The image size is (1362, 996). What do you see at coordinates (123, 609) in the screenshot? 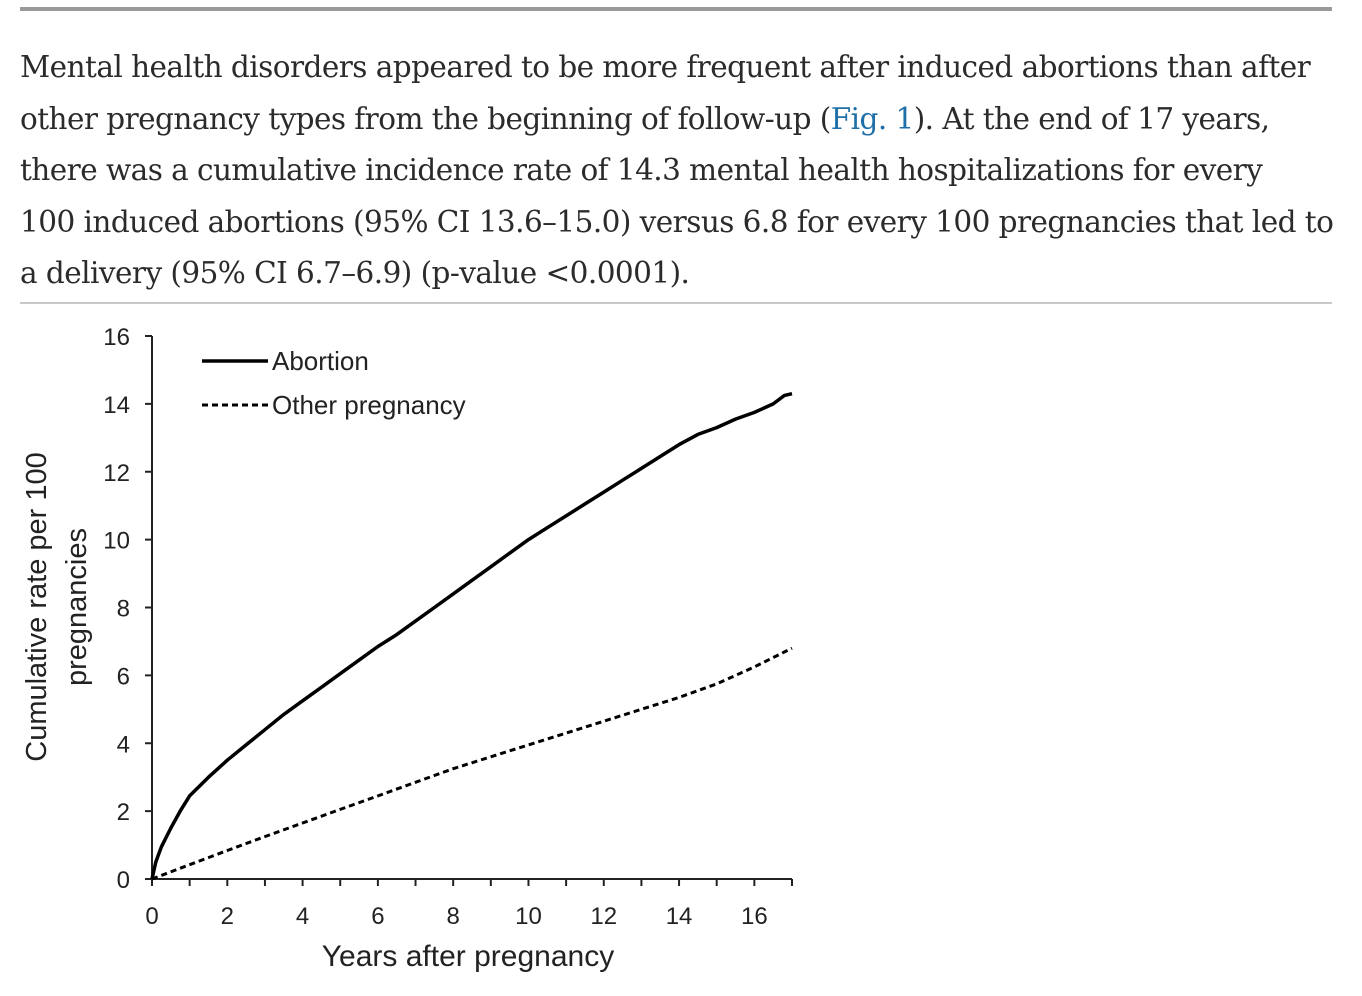
I see `y-tick-label: 8` at bounding box center [123, 609].